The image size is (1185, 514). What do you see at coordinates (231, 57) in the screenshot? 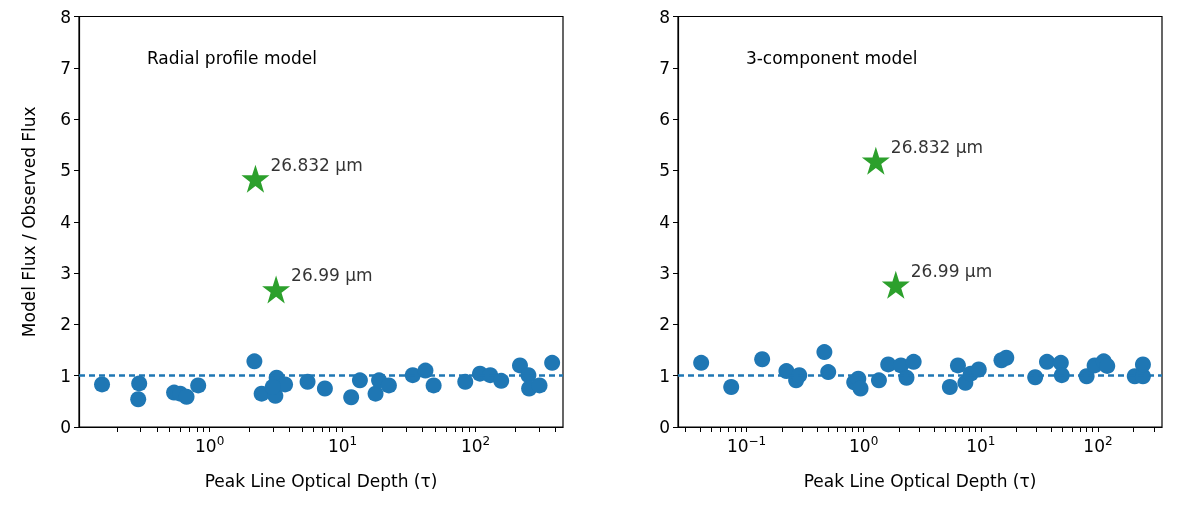
I see `text: Radial profile model` at bounding box center [231, 57].